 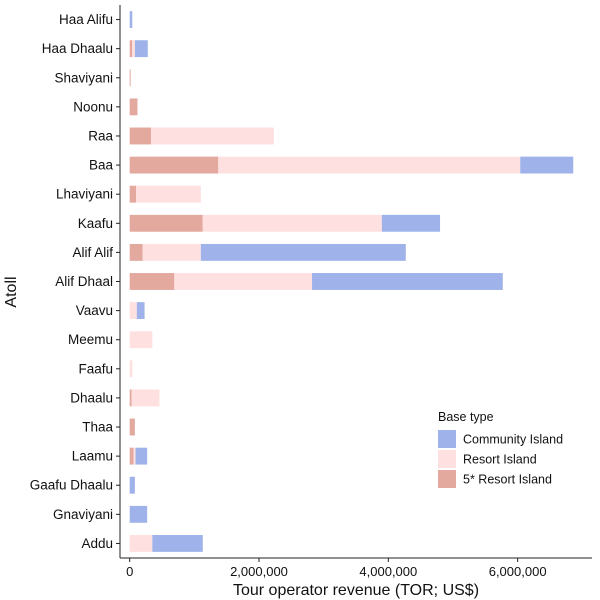 What do you see at coordinates (90, 339) in the screenshot?
I see `y-tick-label-meemu: Meemu` at bounding box center [90, 339].